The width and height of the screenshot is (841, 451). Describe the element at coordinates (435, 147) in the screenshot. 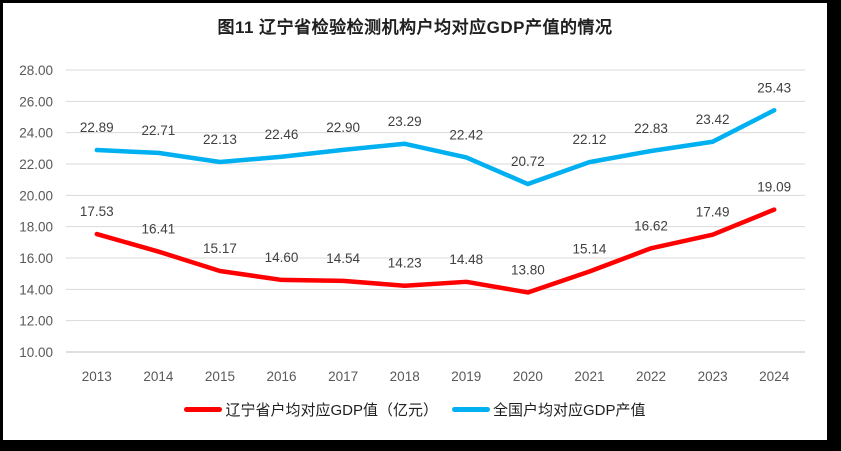

I see `national-series-line` at that location.